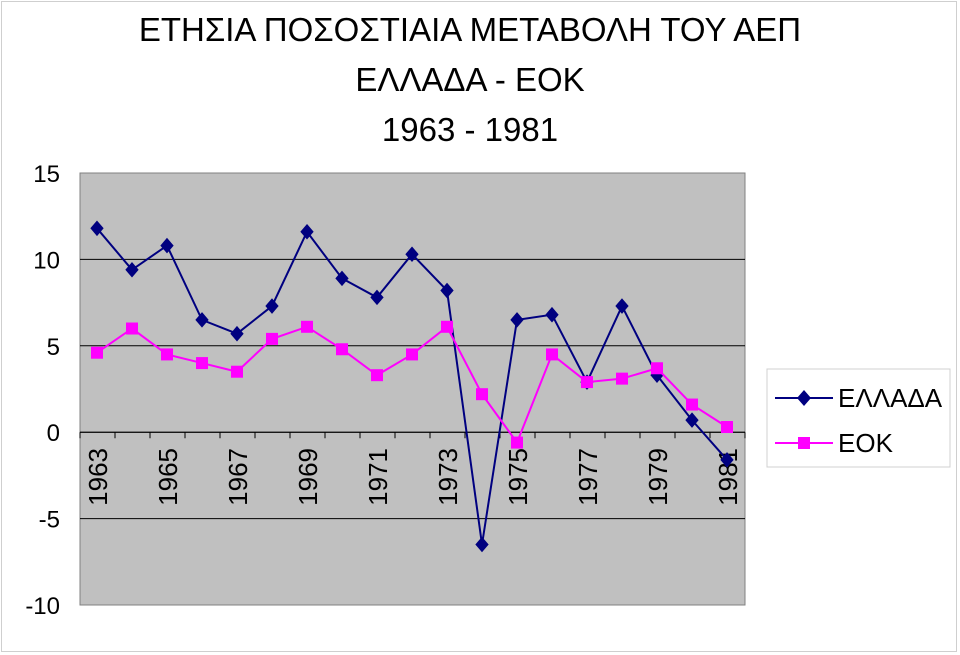  I want to click on legend-box, so click(858, 418).